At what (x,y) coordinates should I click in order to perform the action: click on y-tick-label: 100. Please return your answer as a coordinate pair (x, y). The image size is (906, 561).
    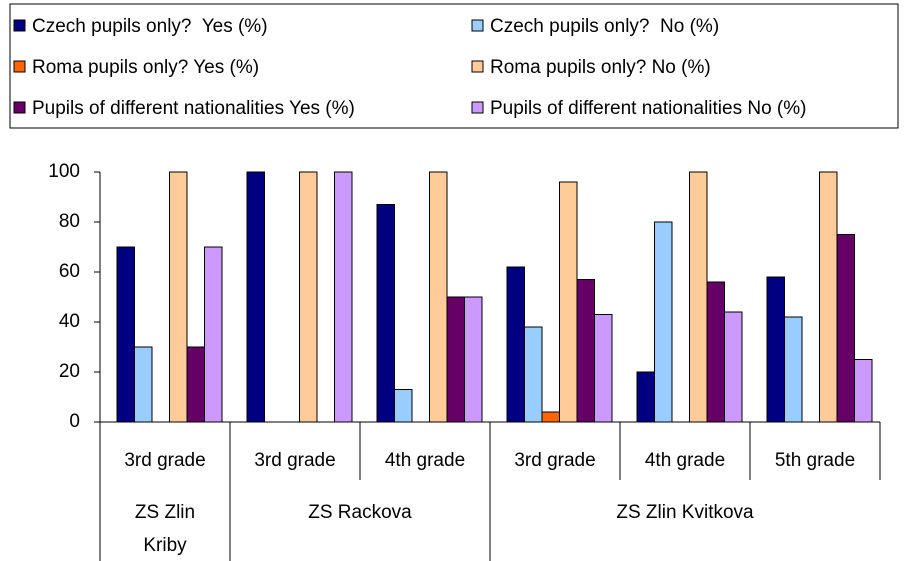
    Looking at the image, I should click on (64, 171).